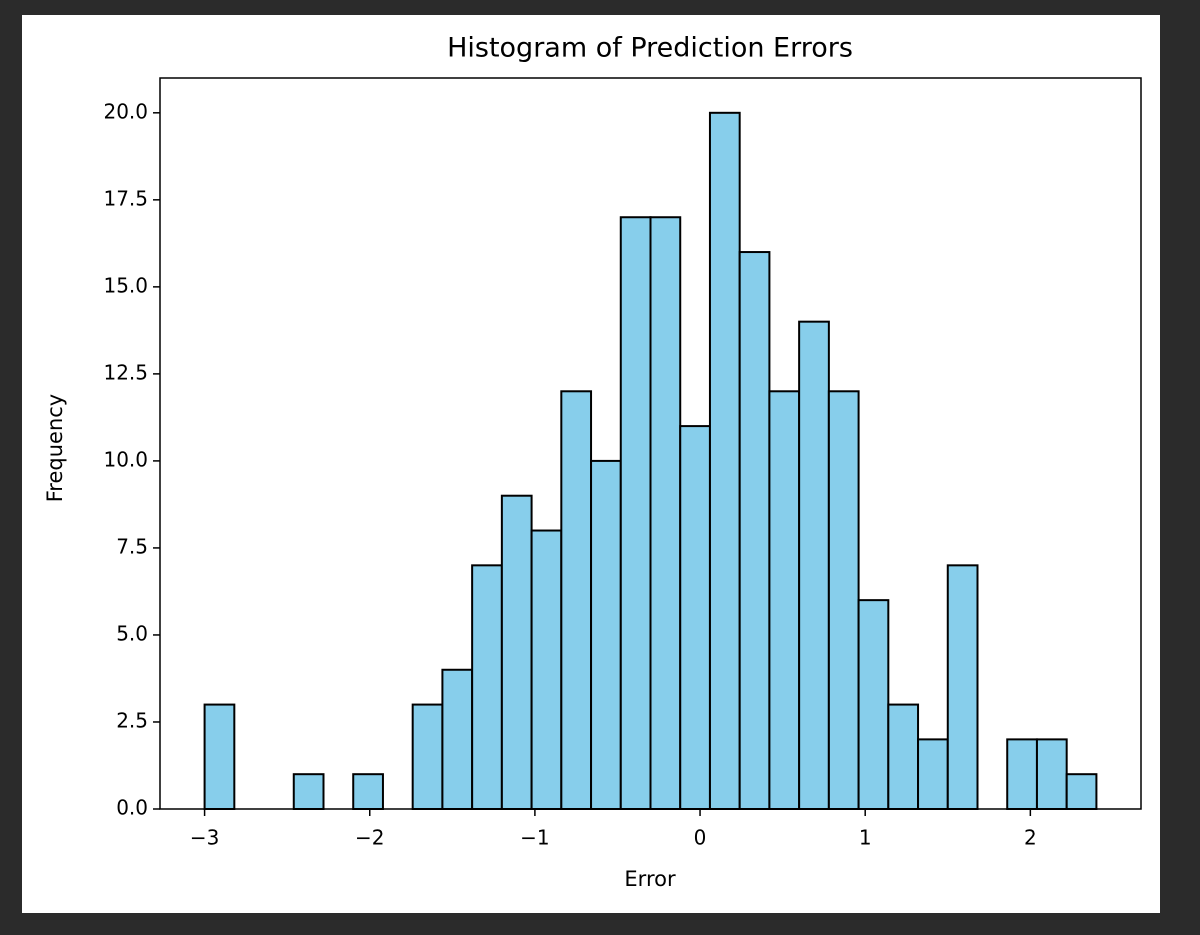  I want to click on y-tick-label: 17.5, so click(125, 198).